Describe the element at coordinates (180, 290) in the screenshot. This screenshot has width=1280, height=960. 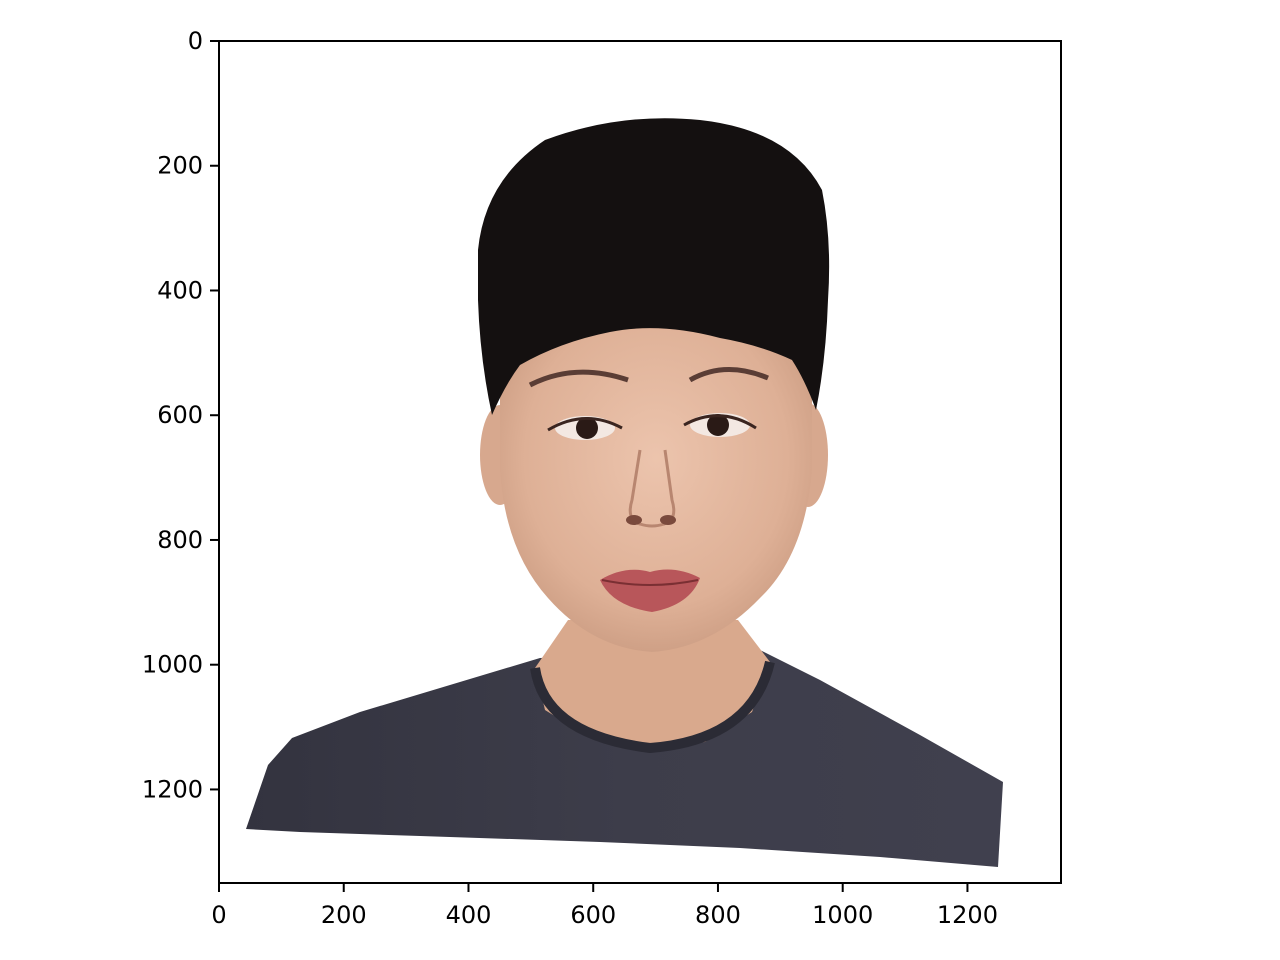
I see `y-tick-label: 400` at that location.